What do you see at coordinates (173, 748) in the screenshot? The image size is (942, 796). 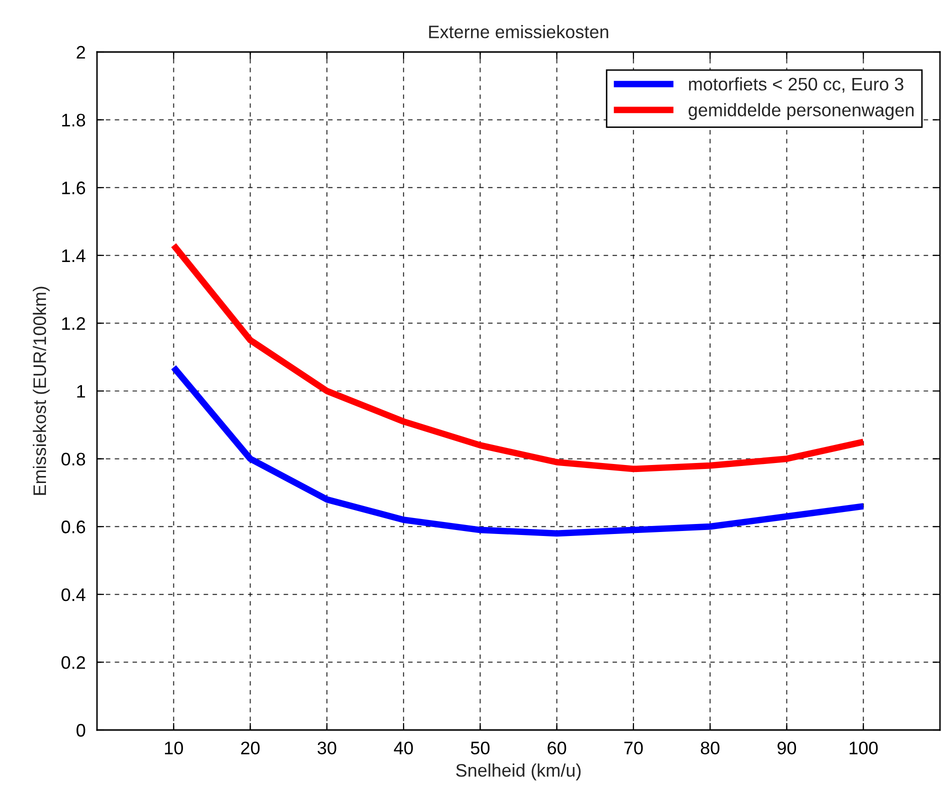 I see `x-tick-label: 10` at bounding box center [173, 748].